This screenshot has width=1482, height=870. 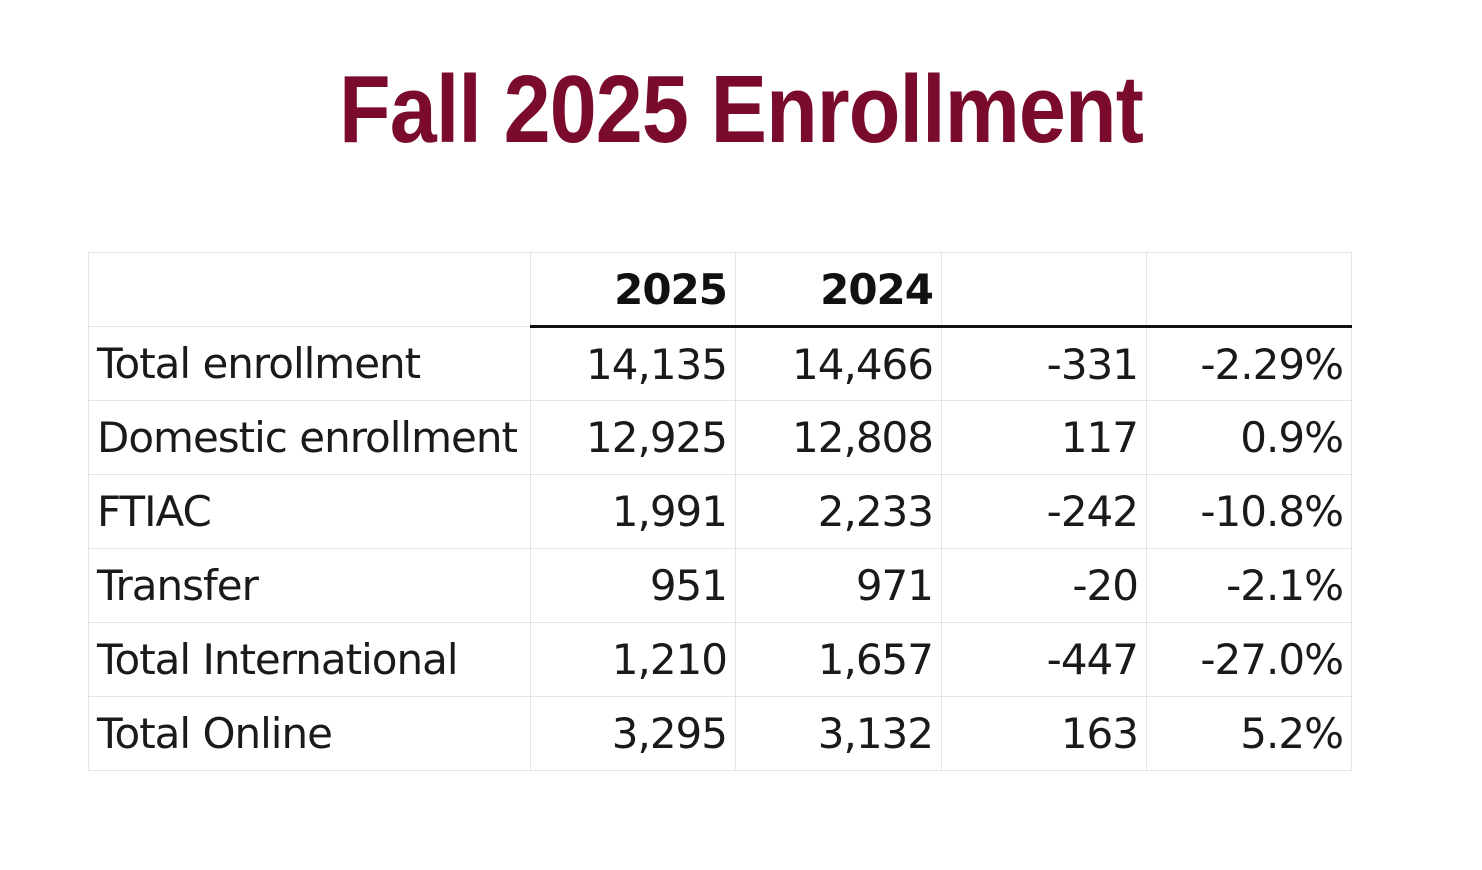 What do you see at coordinates (633, 511) in the screenshot?
I see `cell-2025: 1,991` at bounding box center [633, 511].